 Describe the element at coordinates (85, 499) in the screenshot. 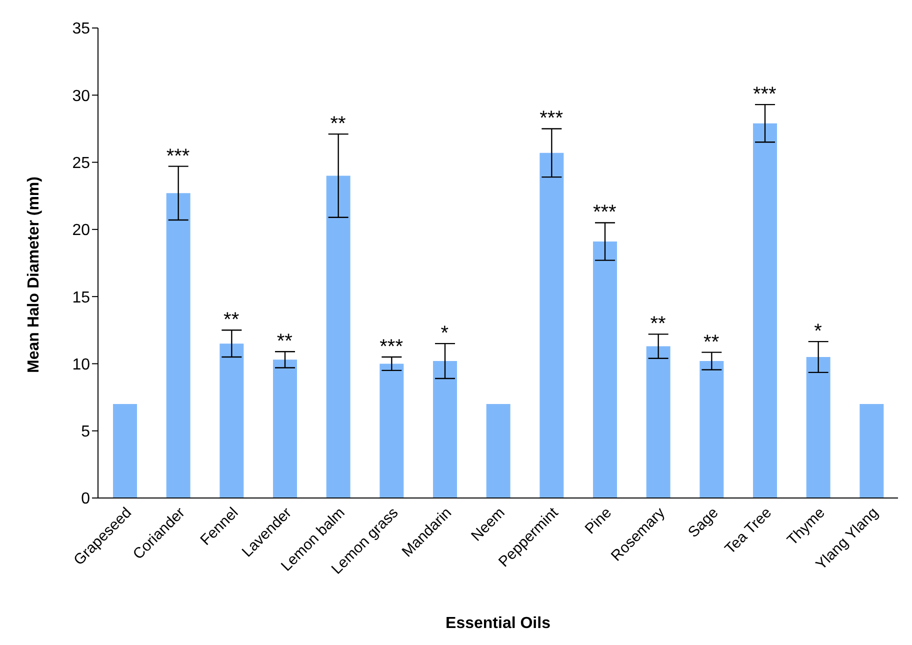

I see `y-tick-label: 0` at that location.